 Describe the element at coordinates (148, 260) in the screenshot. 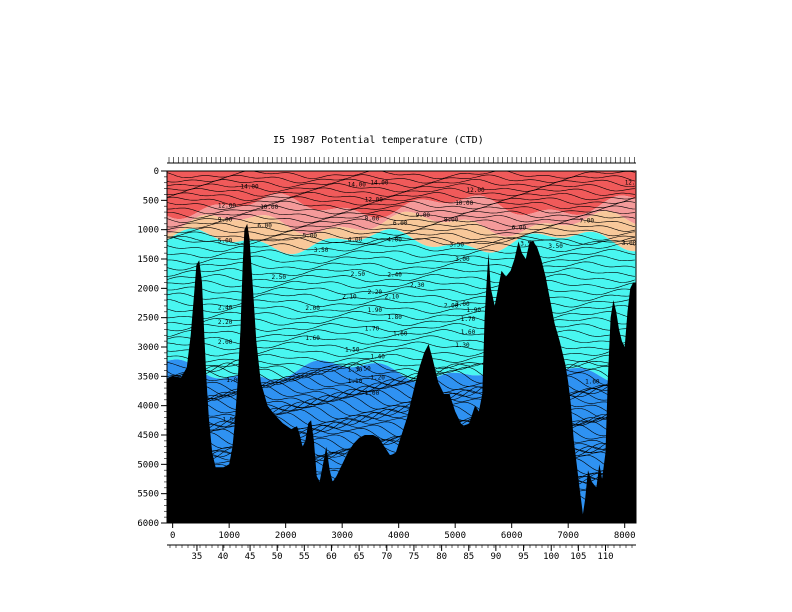

I see `y-tick-label: 1500` at that location.